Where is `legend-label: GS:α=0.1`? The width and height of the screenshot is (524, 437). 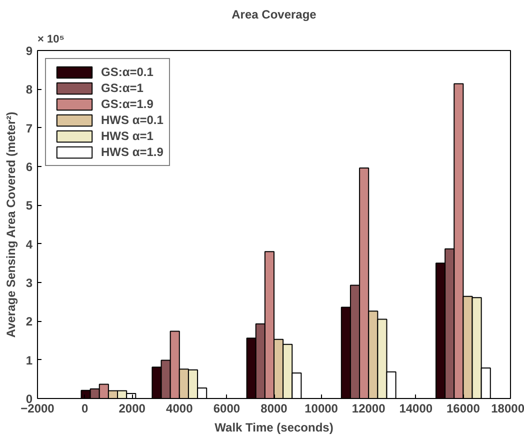
legend-label: GS:α=0.1 is located at coordinates (127, 72).